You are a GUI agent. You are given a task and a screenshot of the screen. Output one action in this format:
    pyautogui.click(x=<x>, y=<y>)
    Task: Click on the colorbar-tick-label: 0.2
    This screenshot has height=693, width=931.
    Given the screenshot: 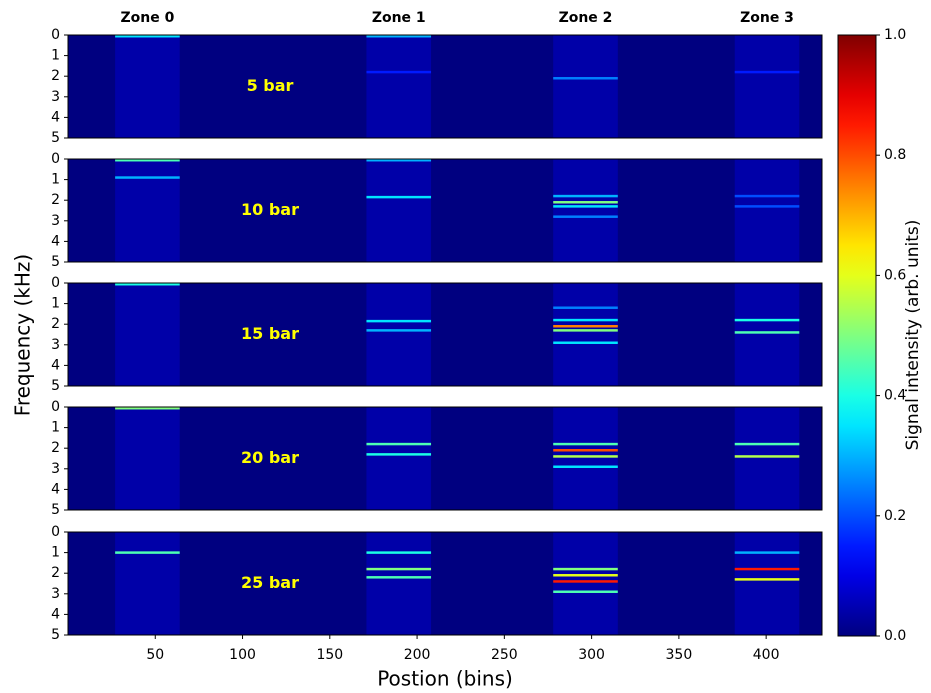 What is the action you would take?
    pyautogui.click(x=895, y=516)
    